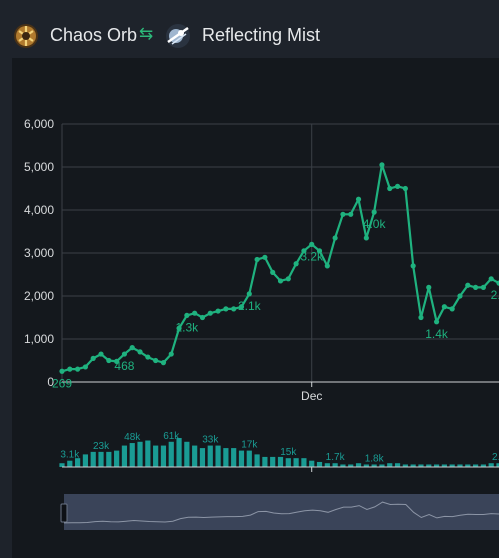 The width and height of the screenshot is (499, 558). I want to click on volume-label: 15k, so click(288, 452).